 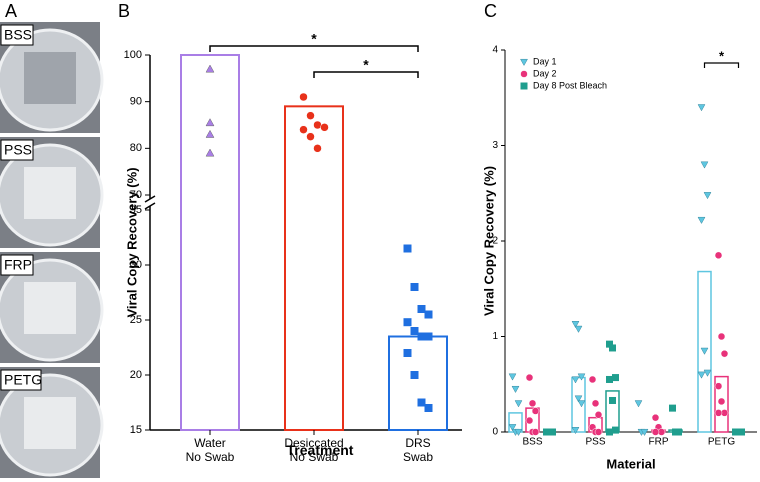 I want to click on y-tick-label: 3, so click(x=495, y=145).